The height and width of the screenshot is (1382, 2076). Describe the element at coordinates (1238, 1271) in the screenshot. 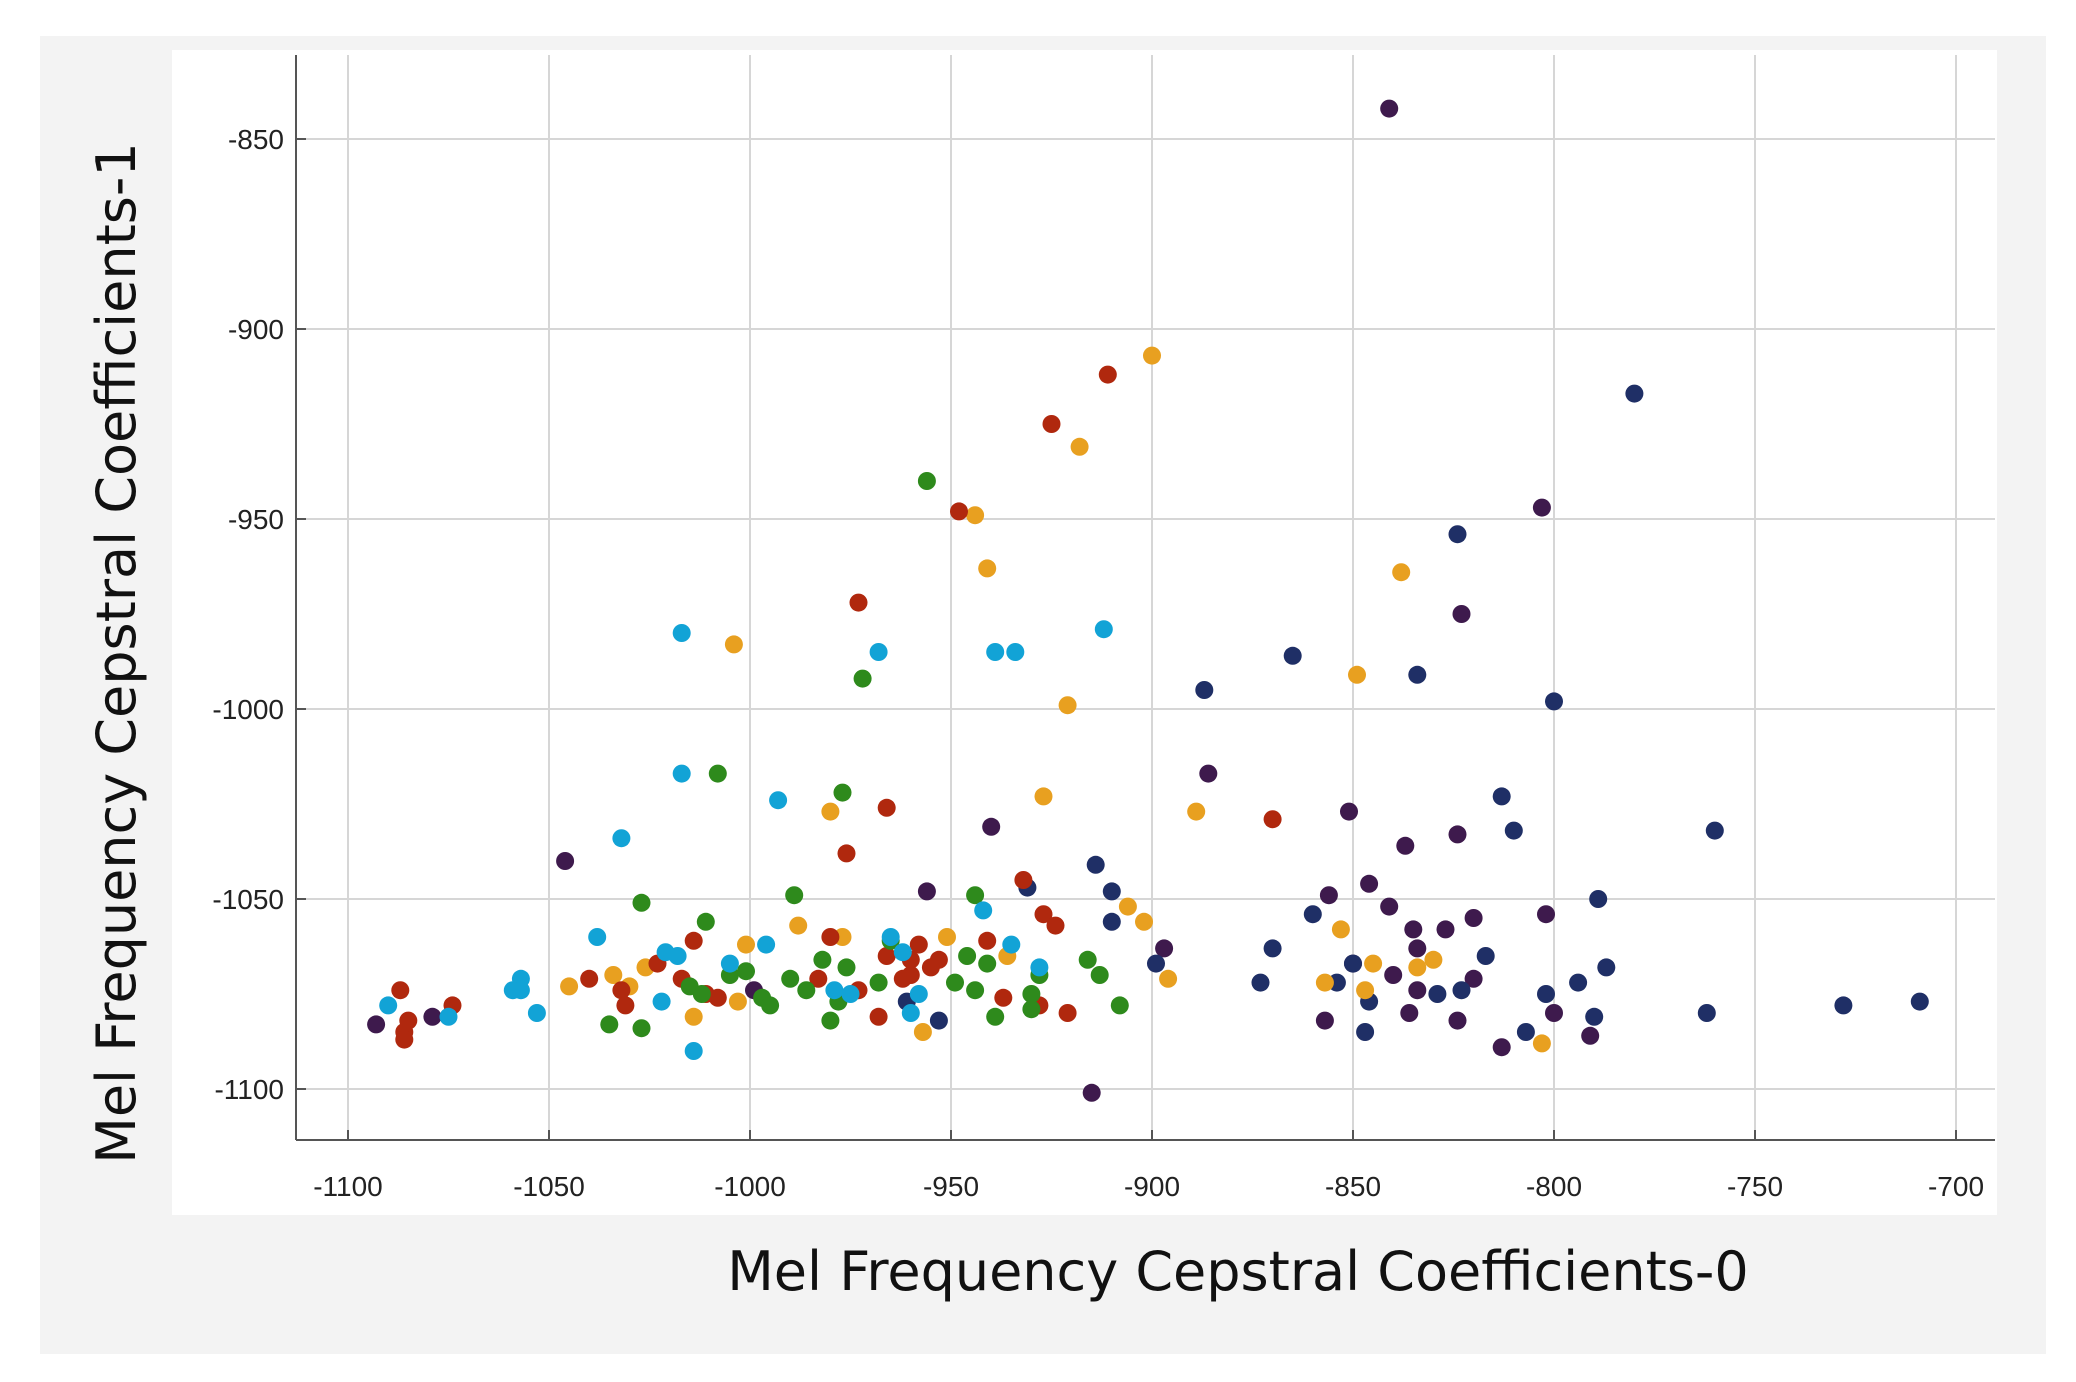

I see `x-axis-title: Mel Frequency Cepstral Coefficients-0` at that location.